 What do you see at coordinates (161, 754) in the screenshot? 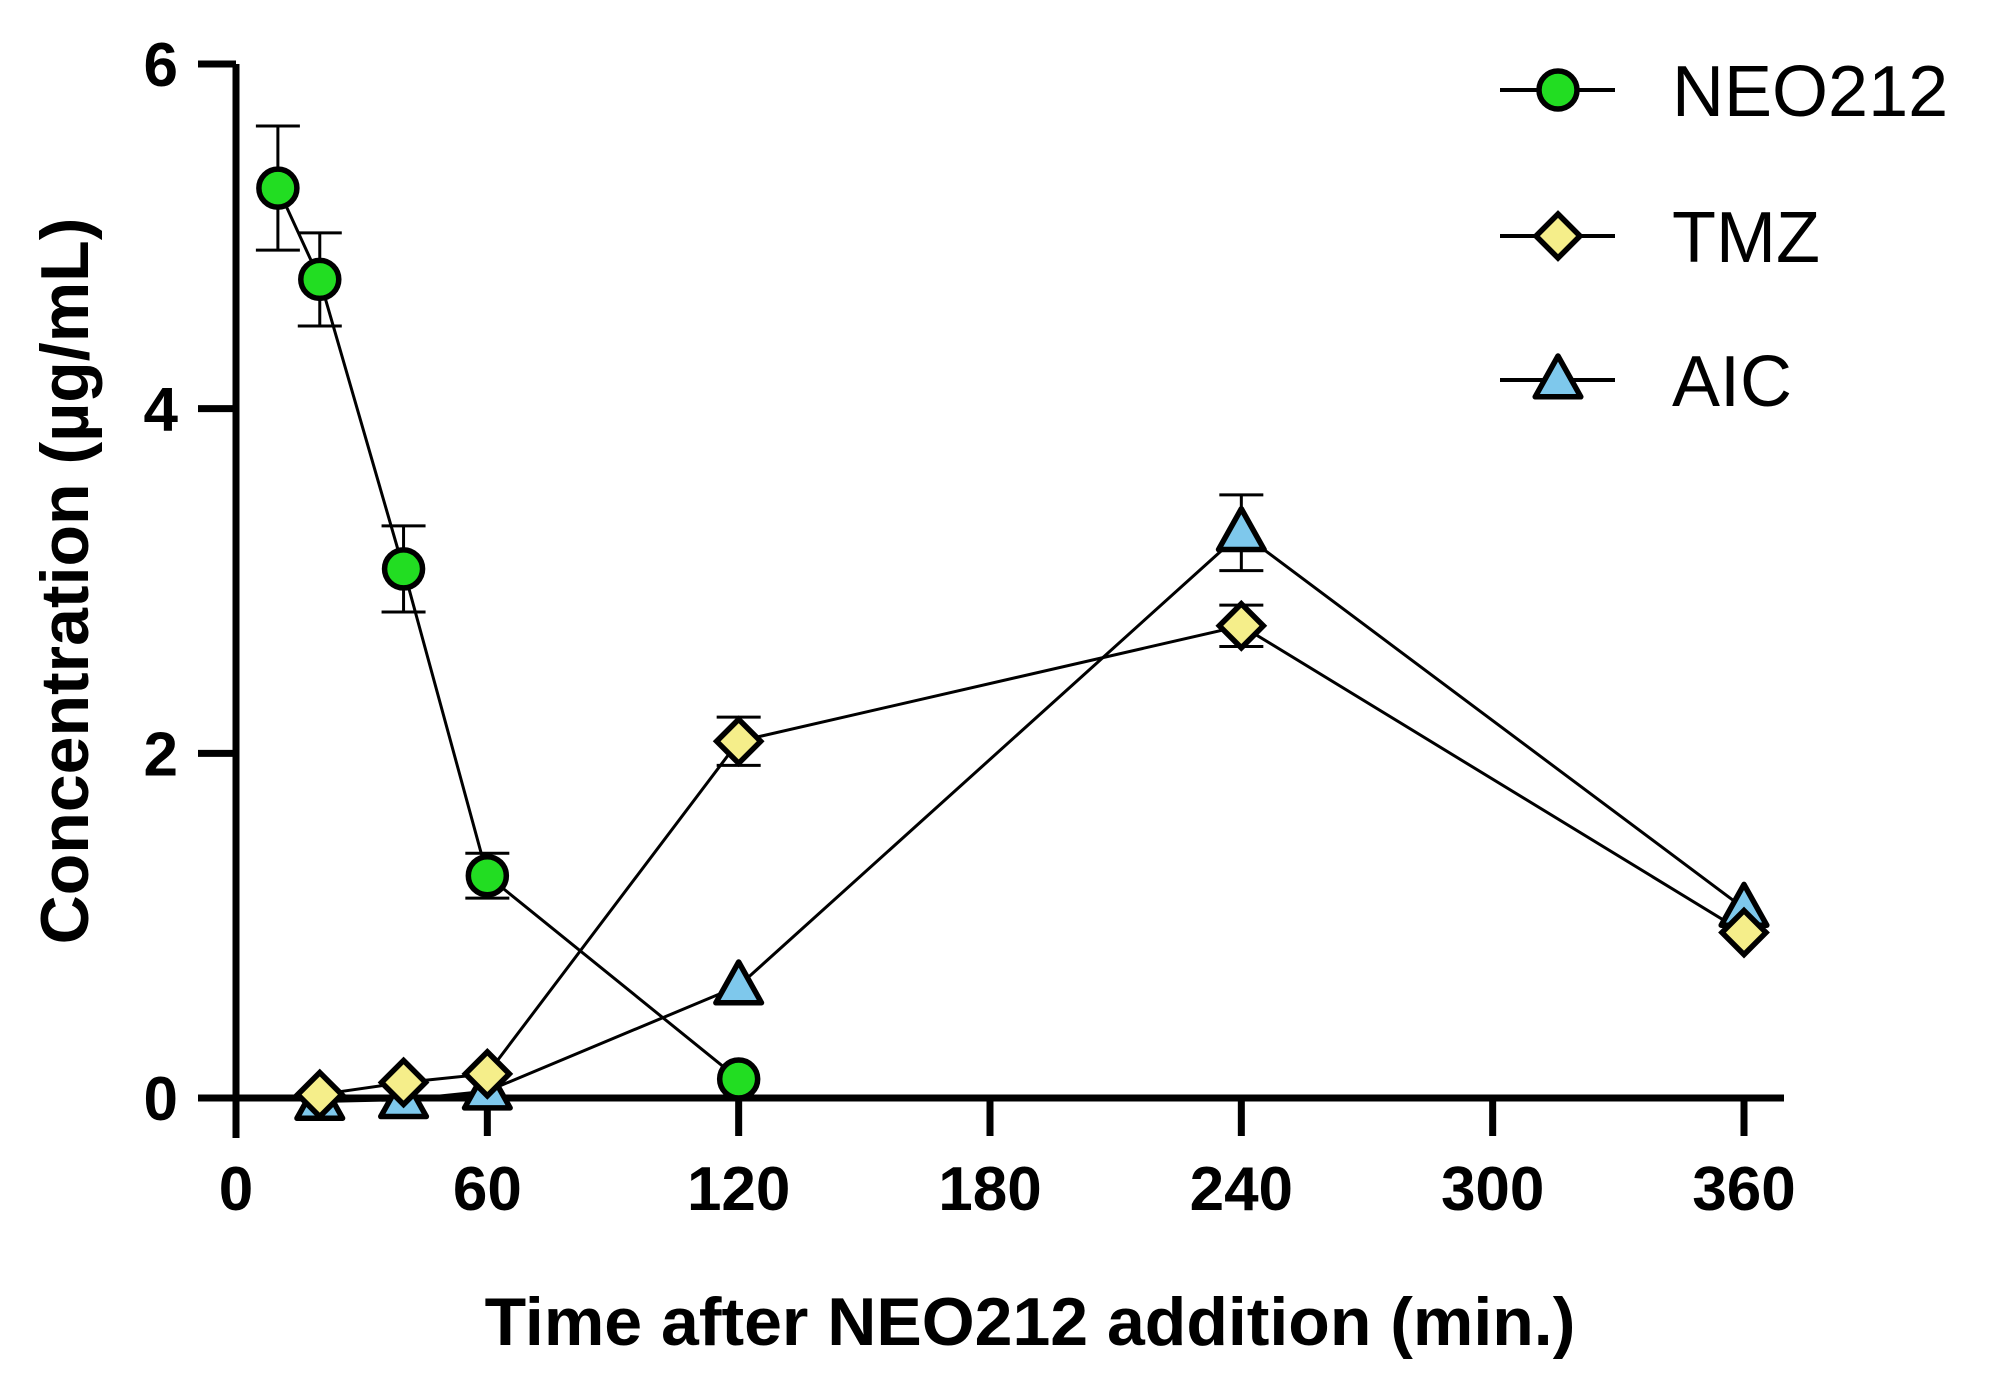
I see `y-tick-label: 2` at bounding box center [161, 754].